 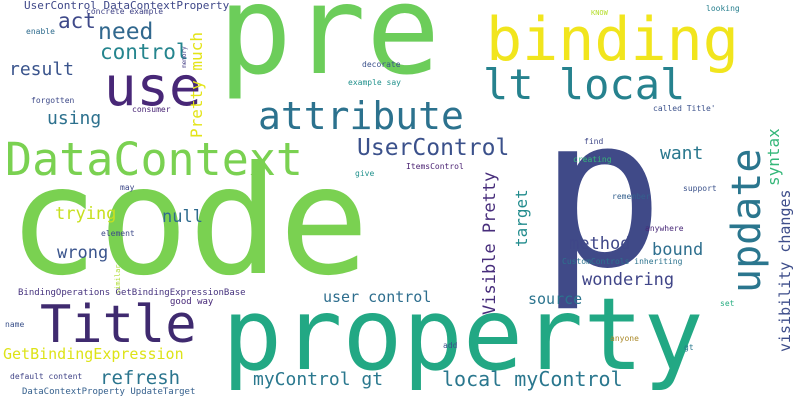 What do you see at coordinates (365, 173) in the screenshot?
I see `word-give: give` at bounding box center [365, 173].